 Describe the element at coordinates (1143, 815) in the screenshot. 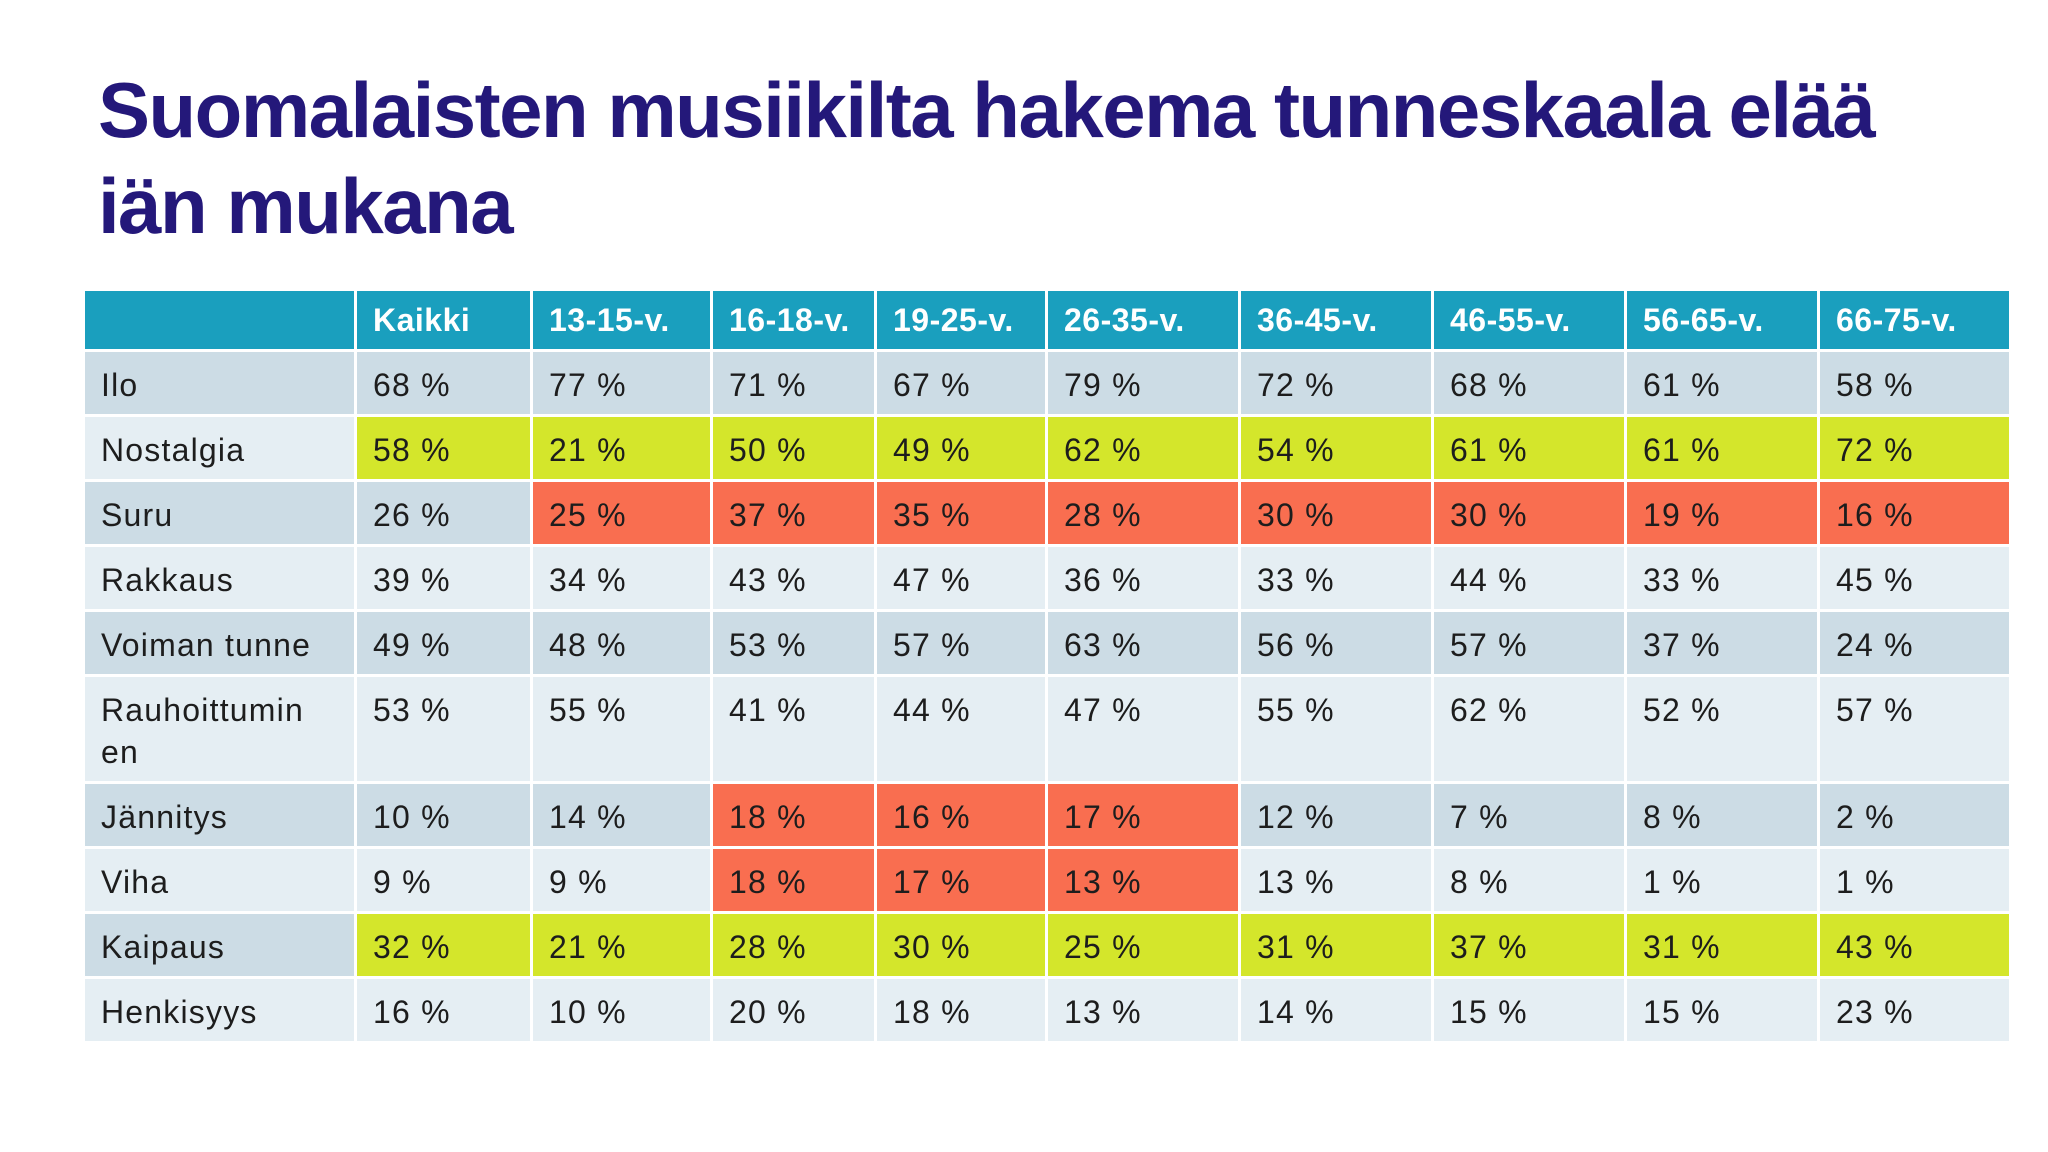

I see `cell: 17 %` at that location.